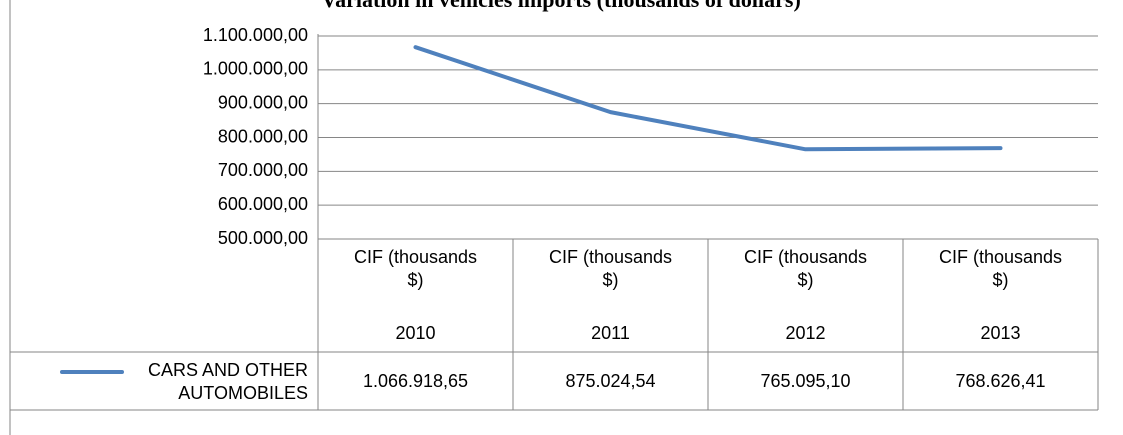 The height and width of the screenshot is (435, 1123). Describe the element at coordinates (255, 35) in the screenshot. I see `y-tick-label: 1.100.000,00` at that location.